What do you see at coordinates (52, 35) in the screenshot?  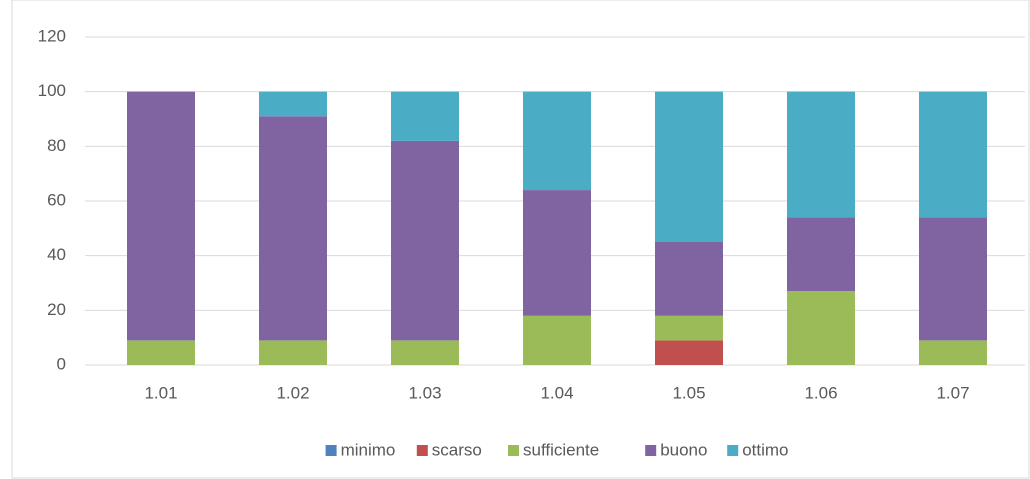 I see `y-tick-label: 120` at bounding box center [52, 35].